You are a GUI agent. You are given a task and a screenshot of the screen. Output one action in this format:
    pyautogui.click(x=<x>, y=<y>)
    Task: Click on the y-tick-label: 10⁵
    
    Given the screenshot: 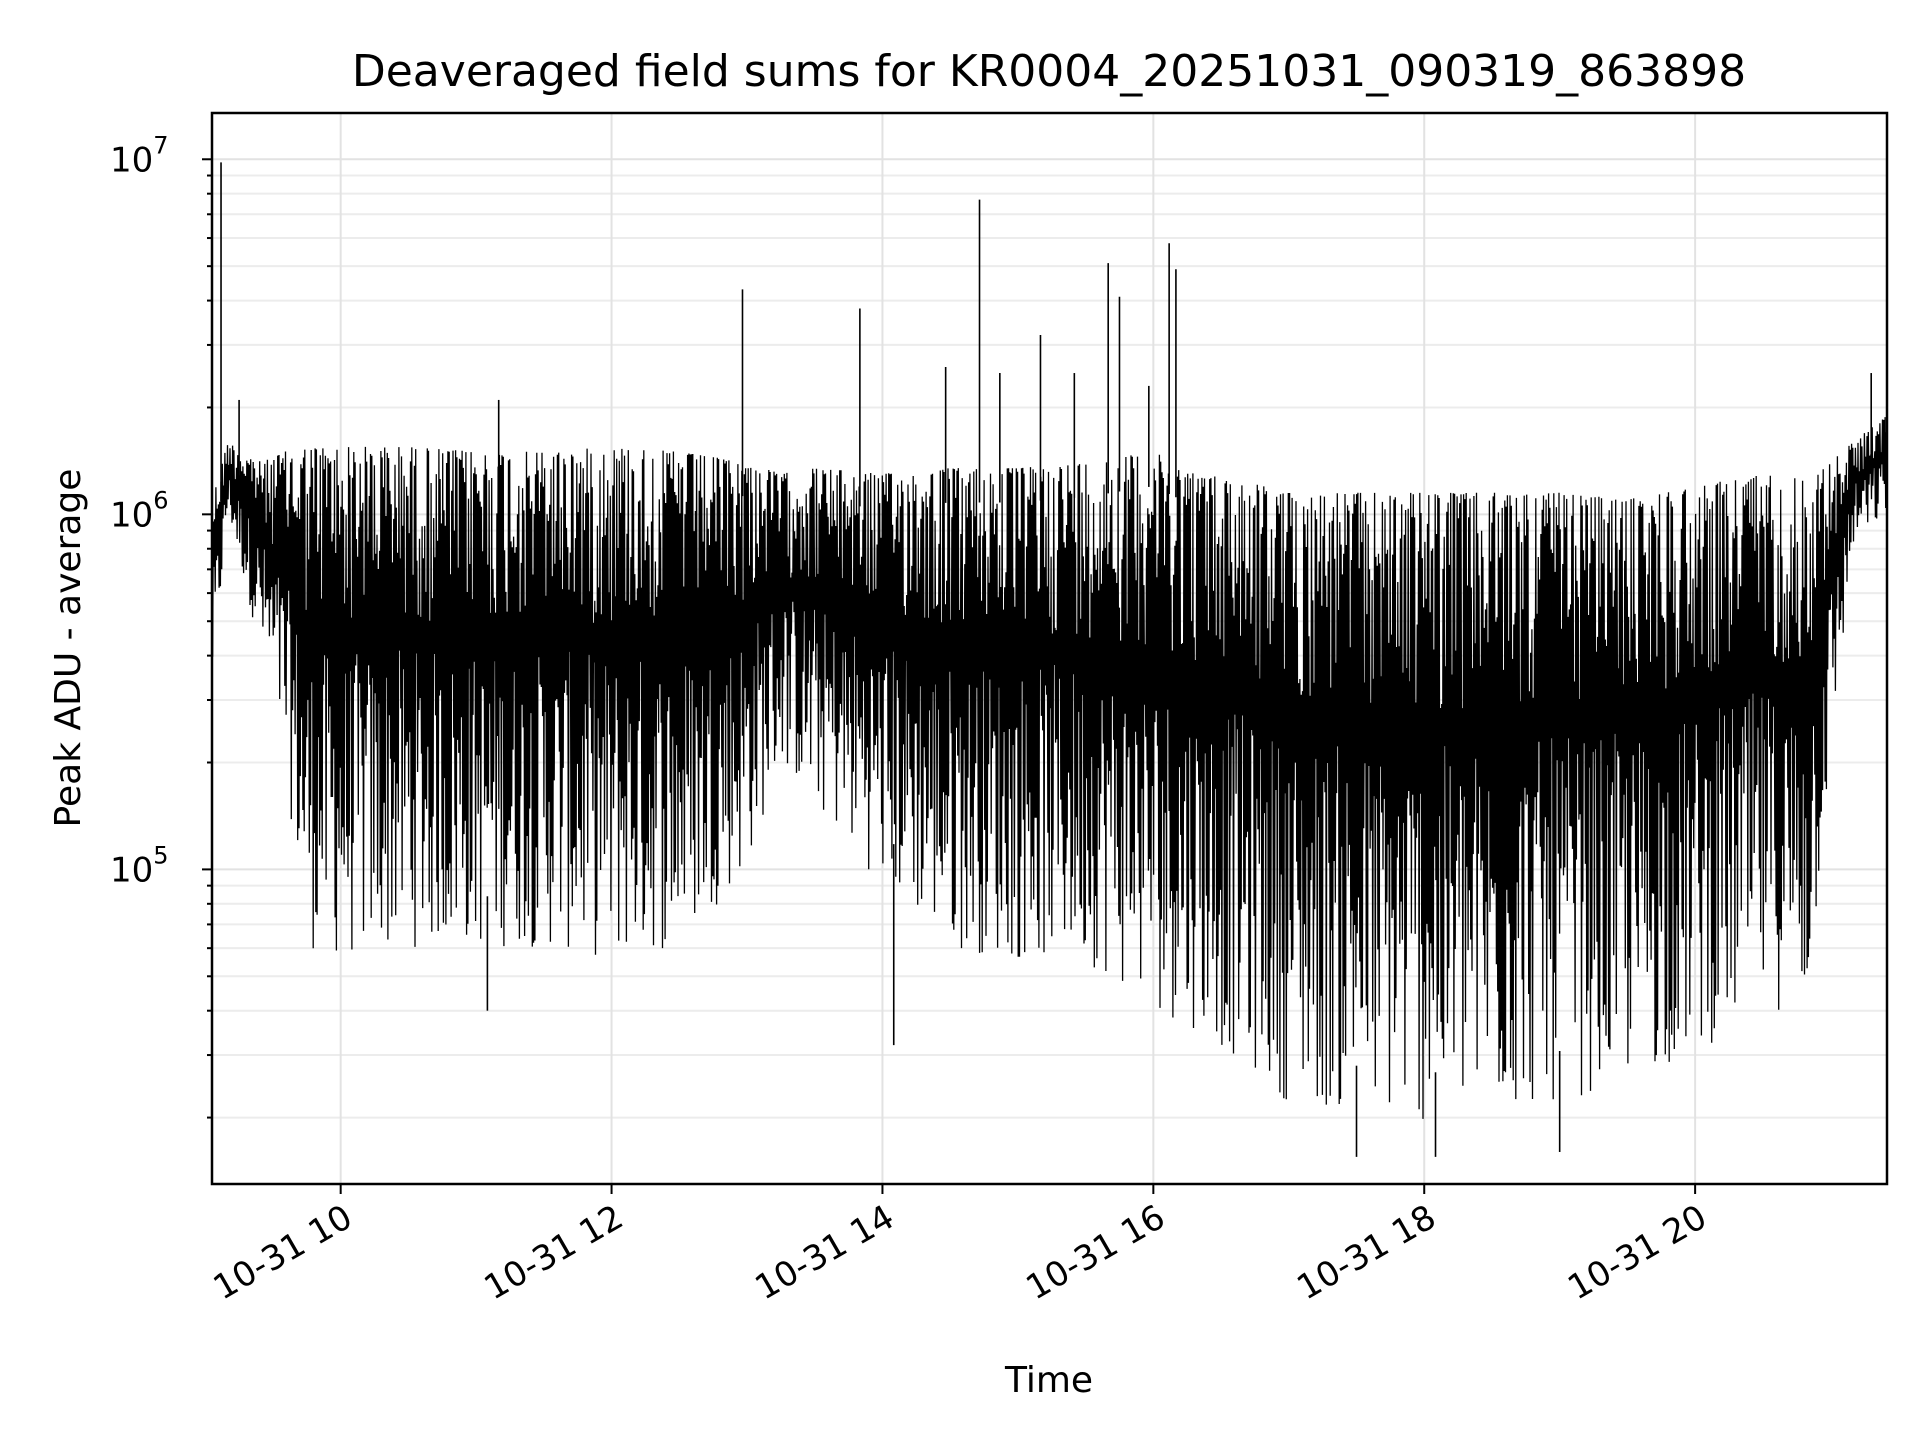 What is the action you would take?
    pyautogui.click(x=139, y=865)
    